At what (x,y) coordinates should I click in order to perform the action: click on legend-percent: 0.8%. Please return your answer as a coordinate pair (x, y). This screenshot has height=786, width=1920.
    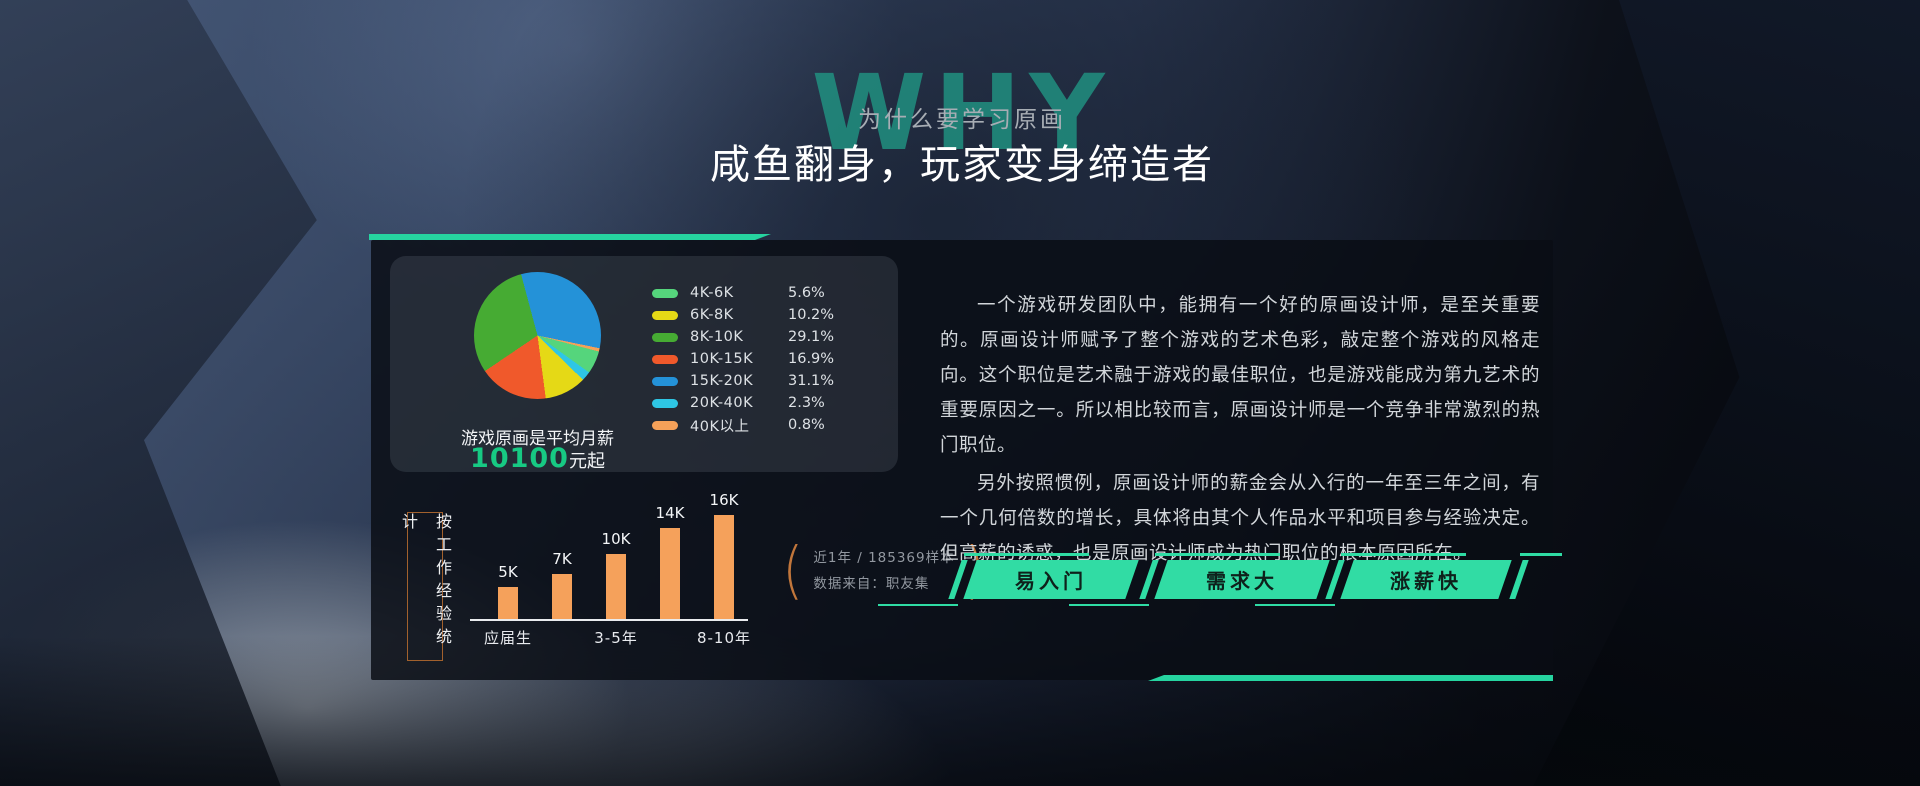
    Looking at the image, I should click on (806, 425).